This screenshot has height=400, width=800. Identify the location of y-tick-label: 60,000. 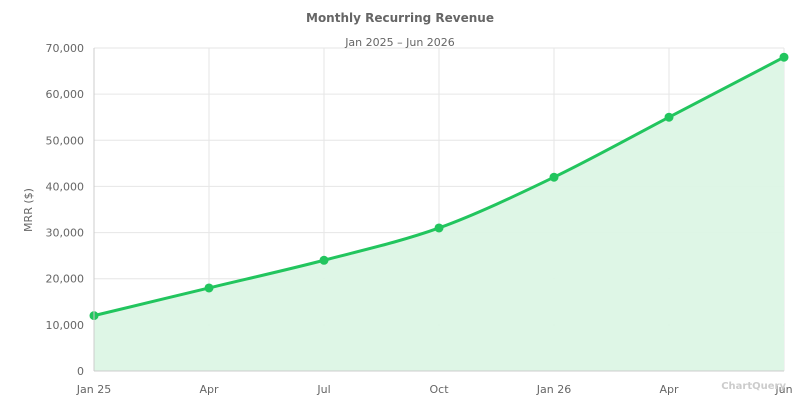
(65, 94).